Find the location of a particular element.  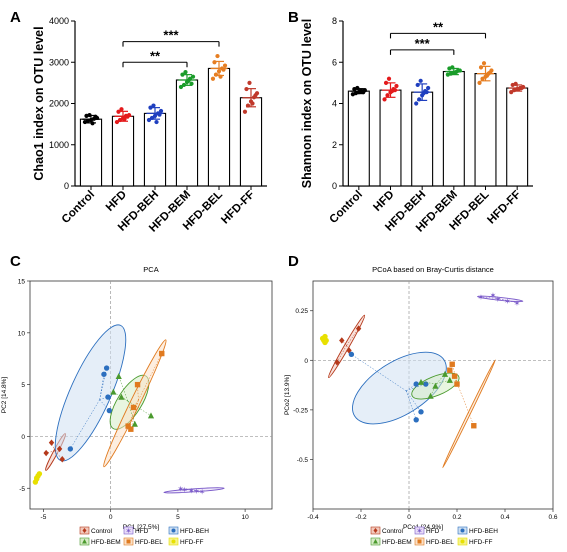

x-tick-label: 0 is located at coordinates (111, 517).